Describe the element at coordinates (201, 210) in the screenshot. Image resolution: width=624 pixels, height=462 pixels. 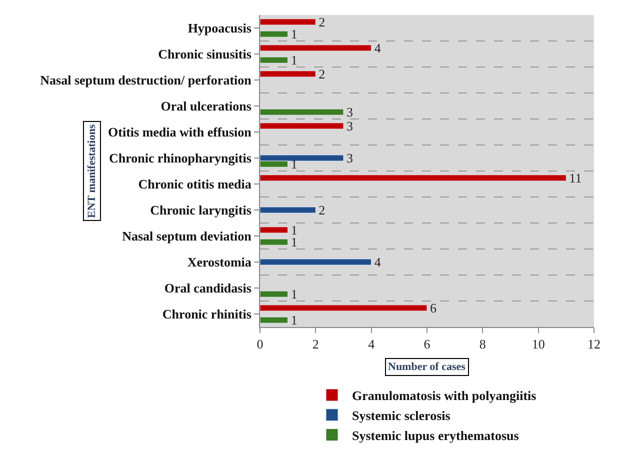
I see `y-tick-label: Chronic laryngitis` at that location.